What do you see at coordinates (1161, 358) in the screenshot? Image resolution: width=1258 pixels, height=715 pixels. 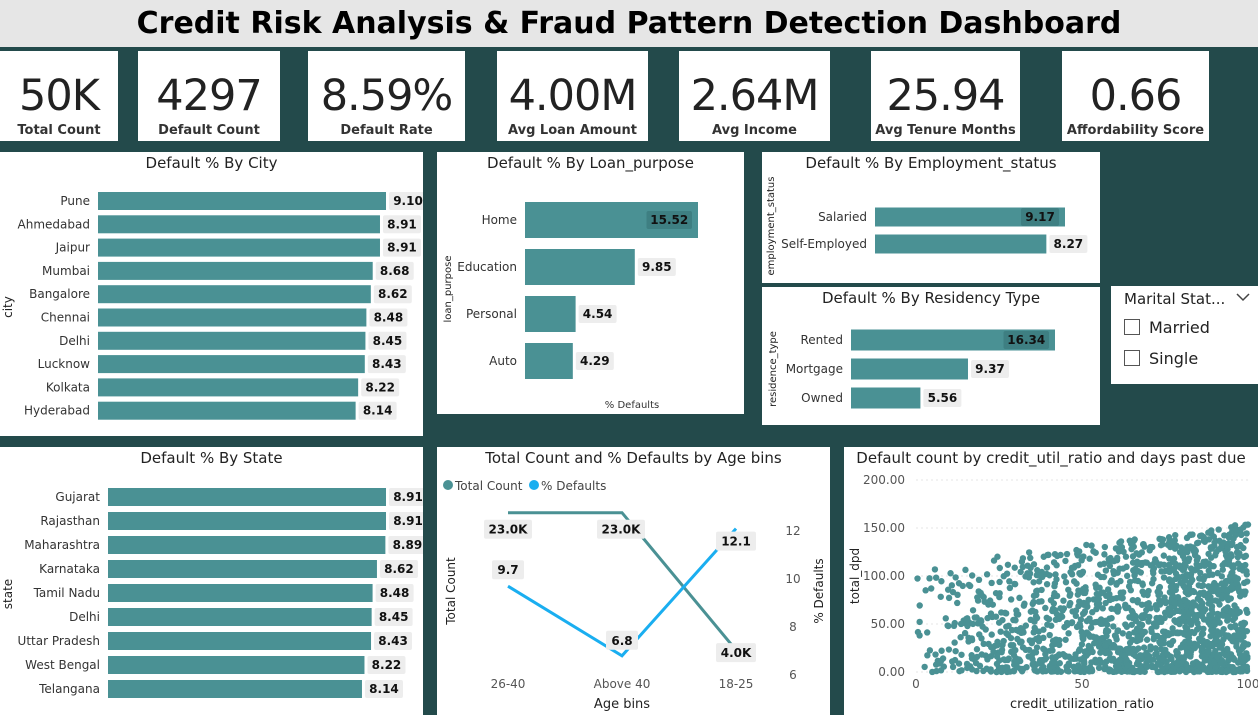 I see `slicer-option-single: Single` at bounding box center [1161, 358].